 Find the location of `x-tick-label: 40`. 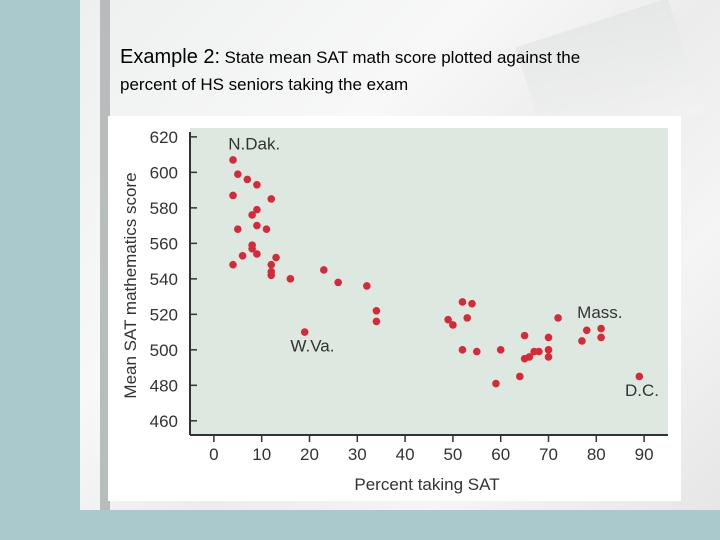

x-tick-label: 40 is located at coordinates (405, 454).